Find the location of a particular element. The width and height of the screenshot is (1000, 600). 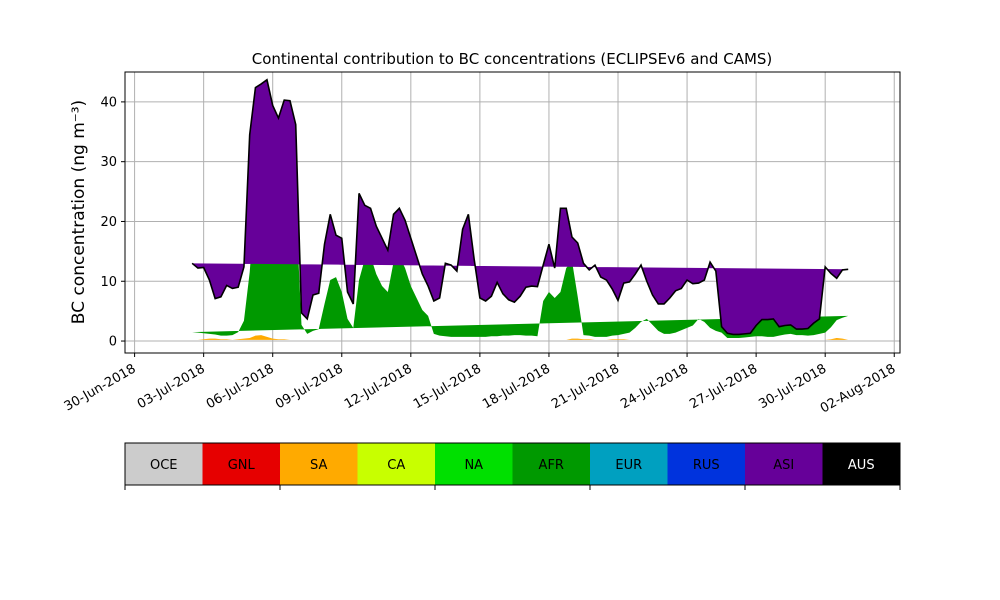

legend-swatch-gnl is located at coordinates (241, 464).